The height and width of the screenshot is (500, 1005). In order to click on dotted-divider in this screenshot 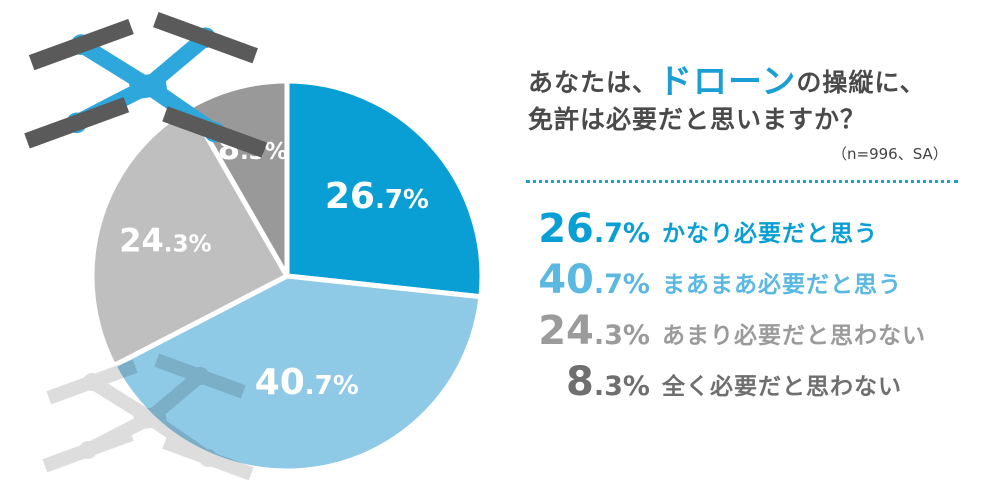, I will do `click(742, 181)`.